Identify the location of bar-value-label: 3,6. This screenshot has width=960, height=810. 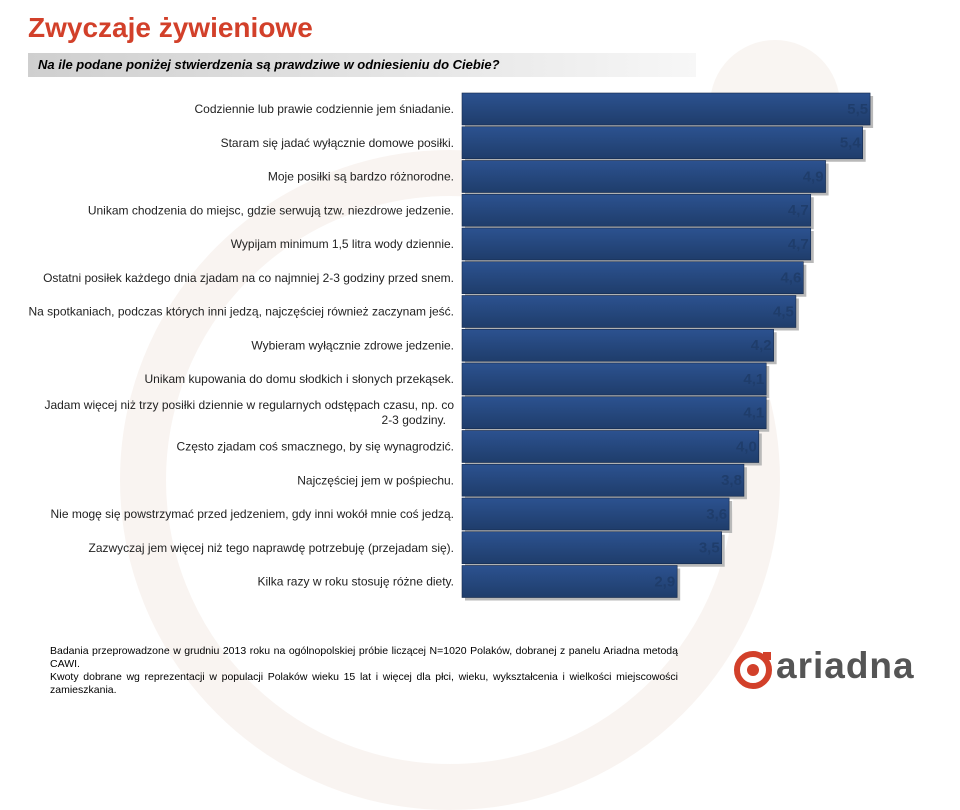
(716, 514).